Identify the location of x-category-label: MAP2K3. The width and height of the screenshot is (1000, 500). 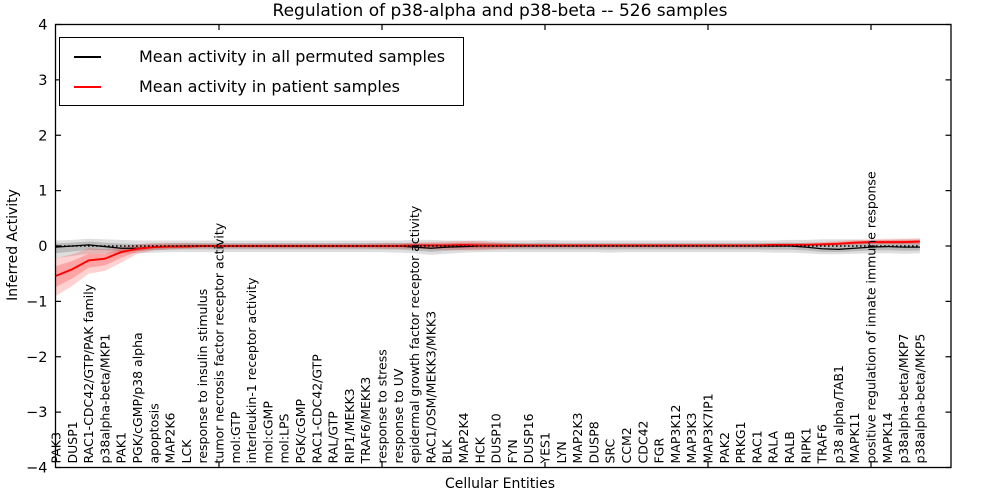
(577, 438).